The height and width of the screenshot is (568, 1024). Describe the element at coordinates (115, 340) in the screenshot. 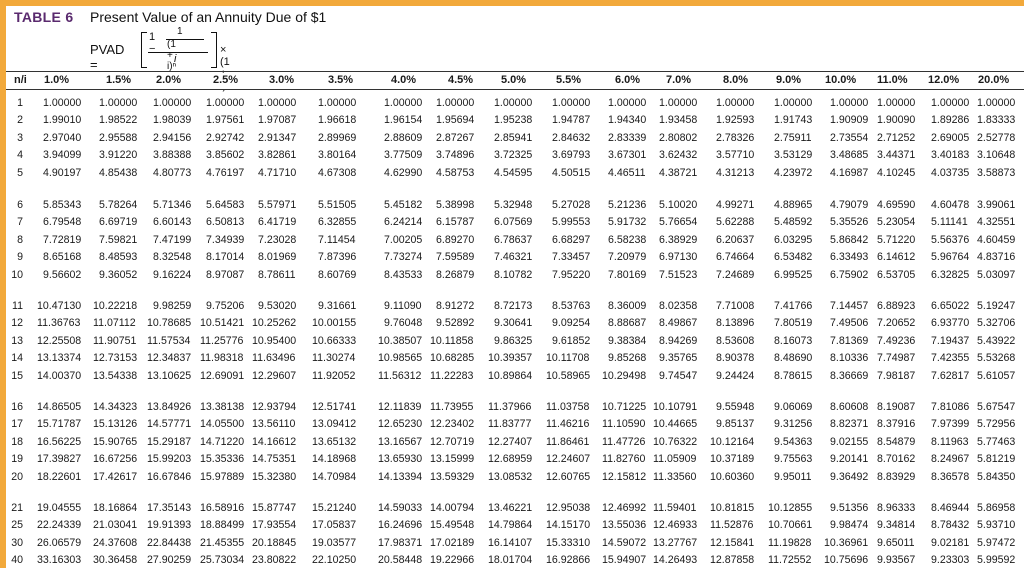

I see `table-cell: 11.90751` at that location.